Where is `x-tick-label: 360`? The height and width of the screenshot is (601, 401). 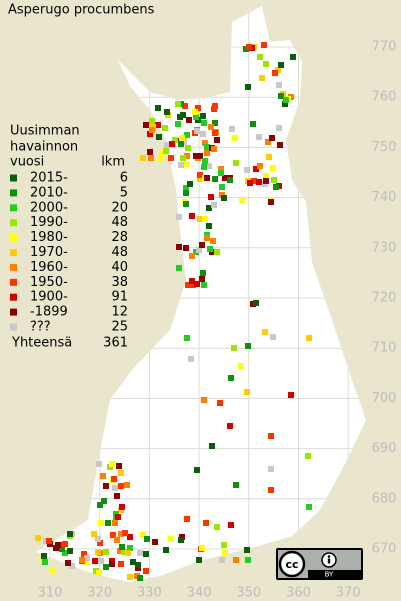 x-tick-label: 360 is located at coordinates (298, 593).